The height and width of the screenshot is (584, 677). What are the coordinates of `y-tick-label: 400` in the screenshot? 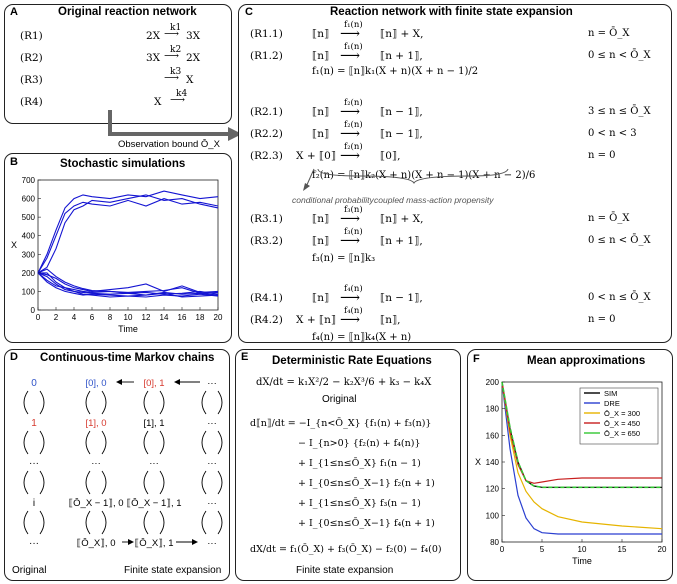 It's located at (29, 236).